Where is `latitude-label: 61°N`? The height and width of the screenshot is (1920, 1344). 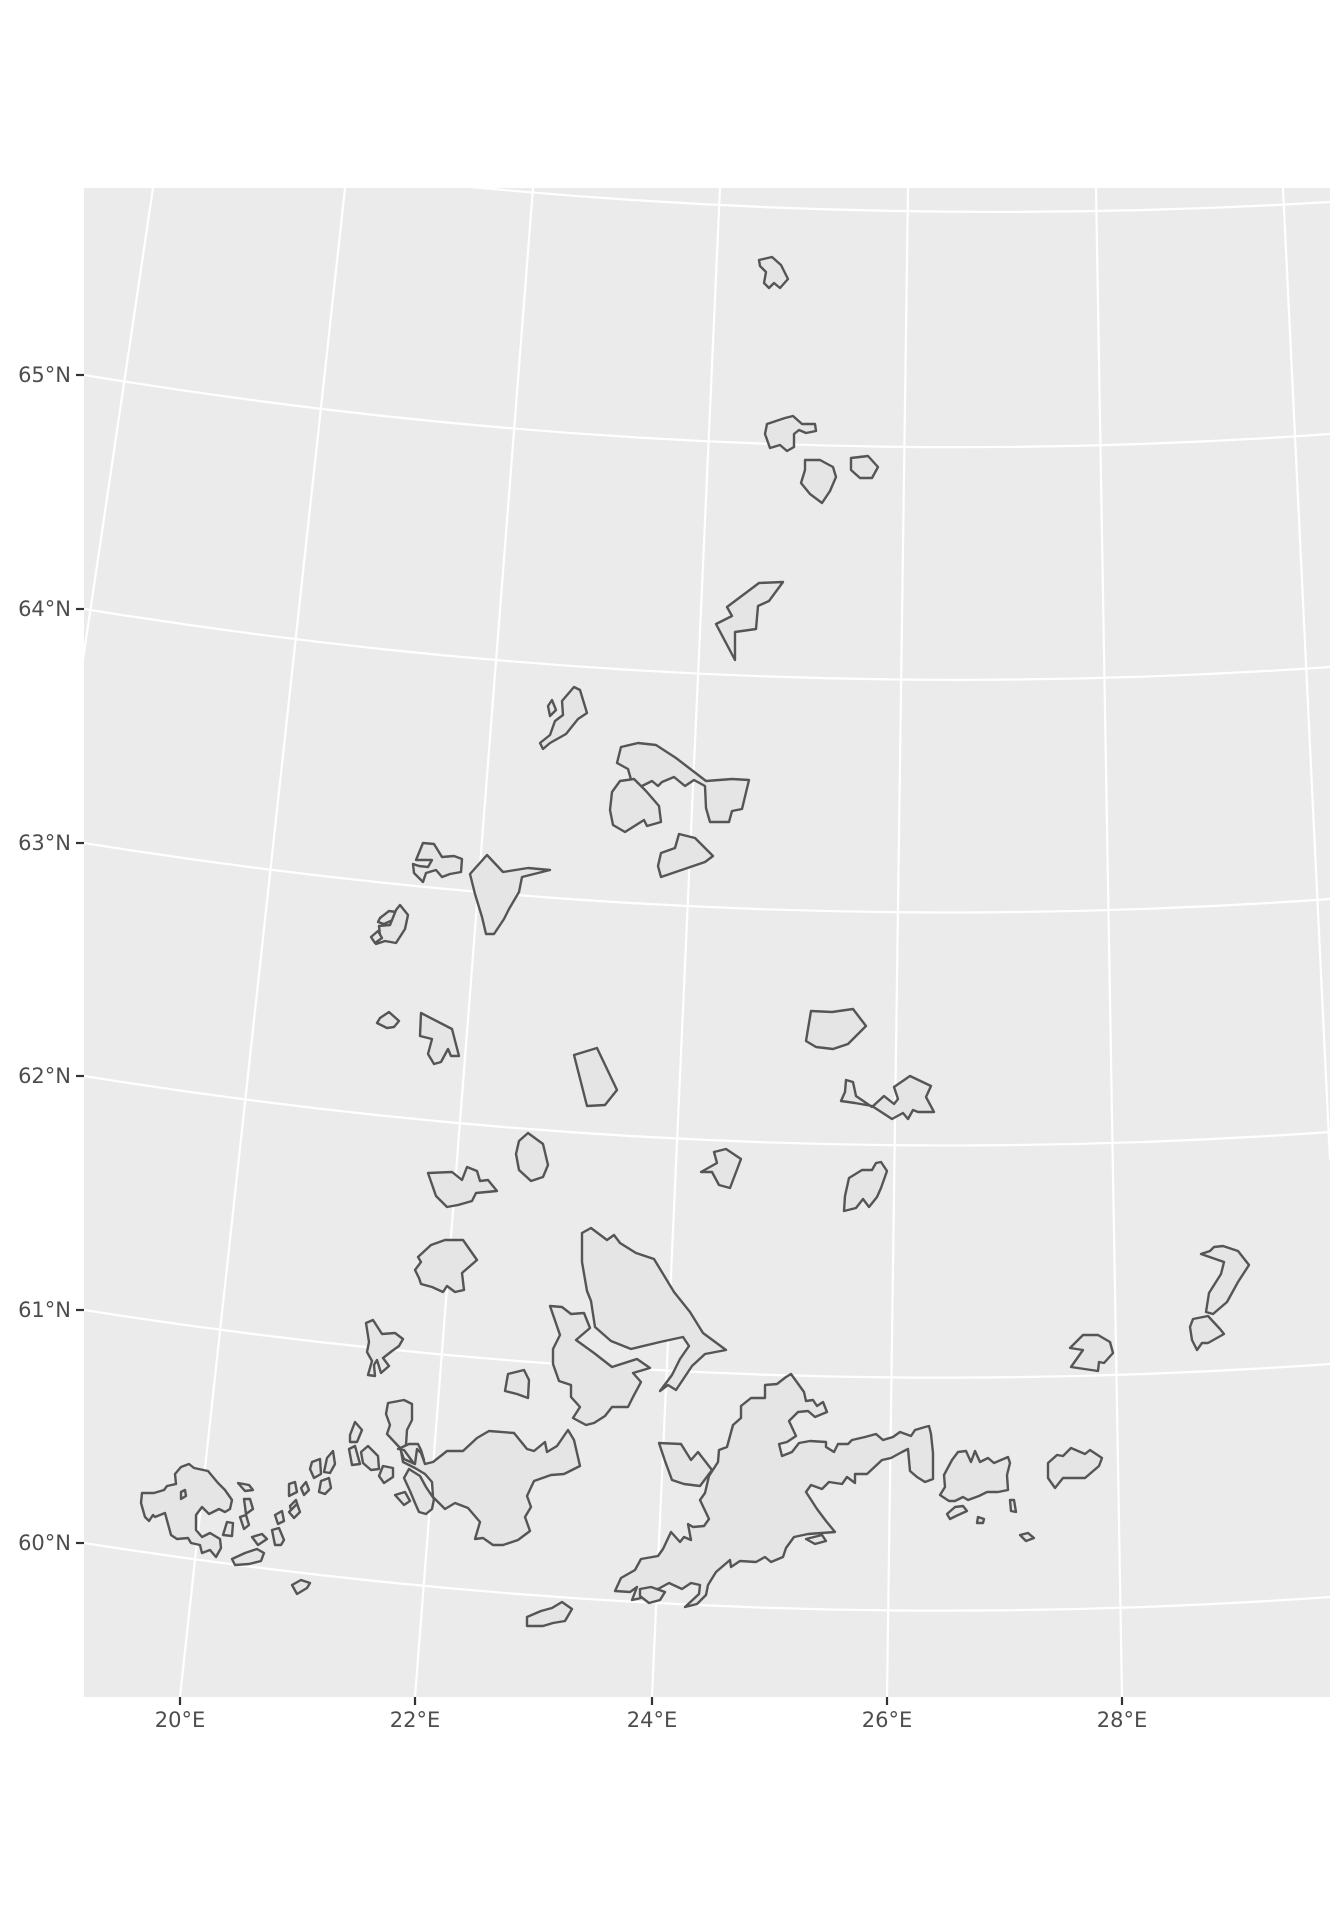 latitude-label: 61°N is located at coordinates (44, 1310).